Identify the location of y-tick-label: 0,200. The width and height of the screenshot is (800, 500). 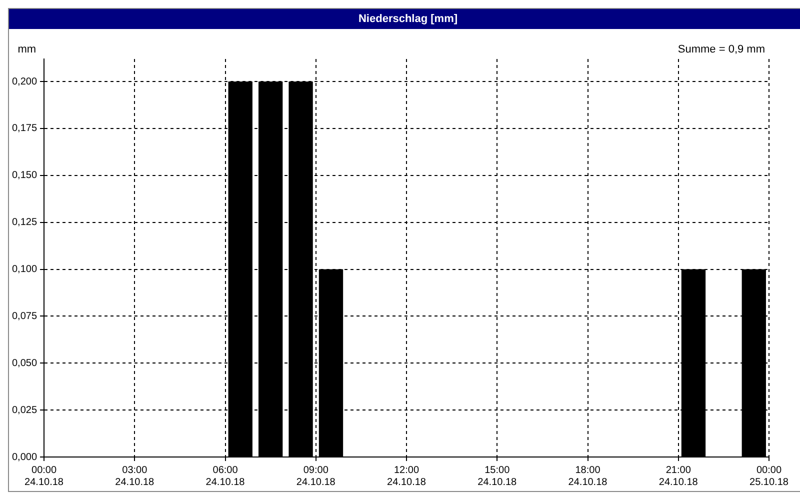
(25, 82).